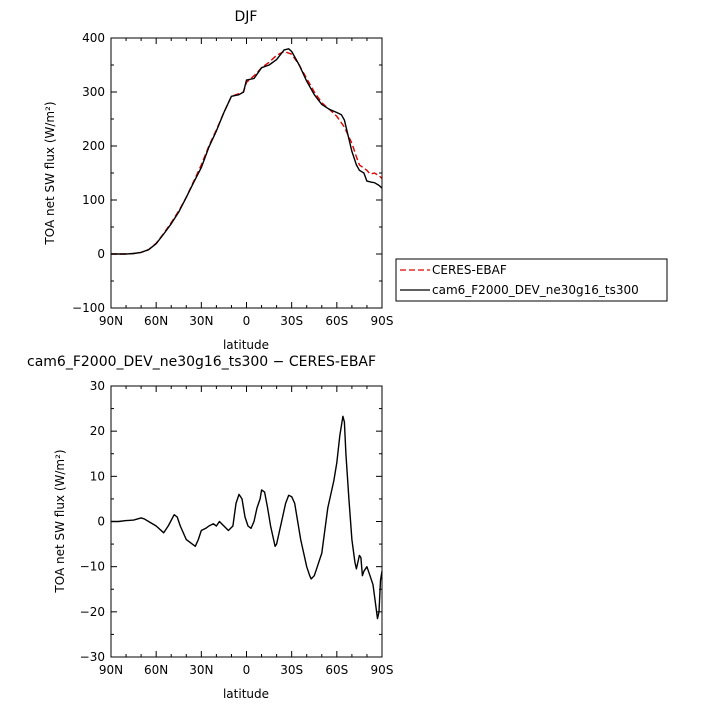  What do you see at coordinates (92, 567) in the screenshot?
I see `bottom-y-tick-label: −10` at bounding box center [92, 567].